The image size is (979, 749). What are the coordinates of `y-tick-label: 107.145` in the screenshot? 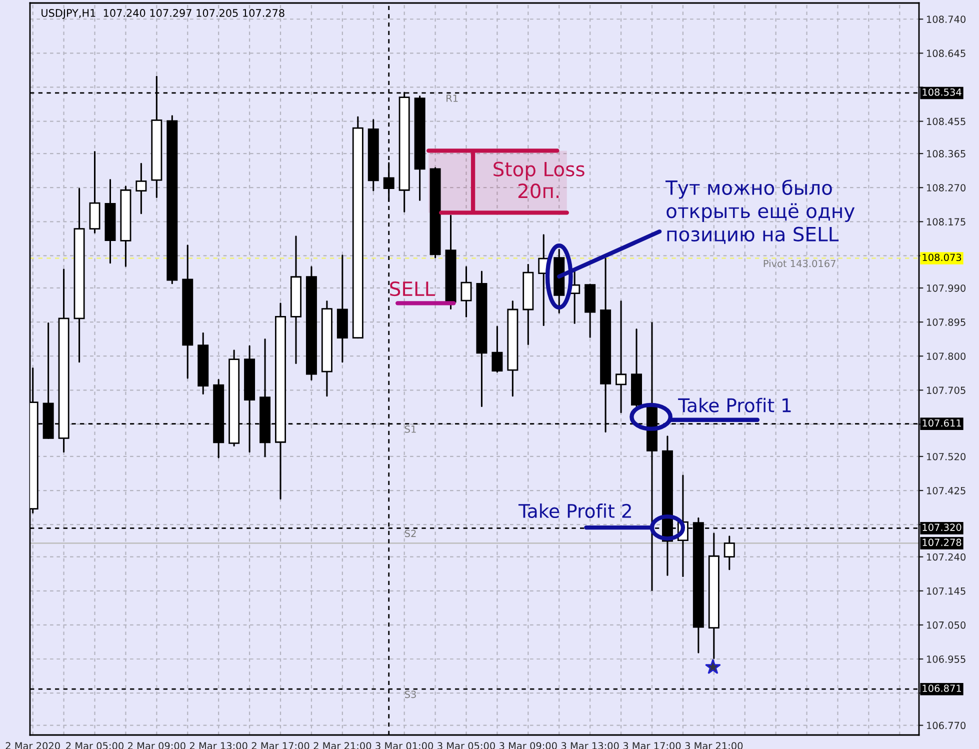 It's located at (946, 591).